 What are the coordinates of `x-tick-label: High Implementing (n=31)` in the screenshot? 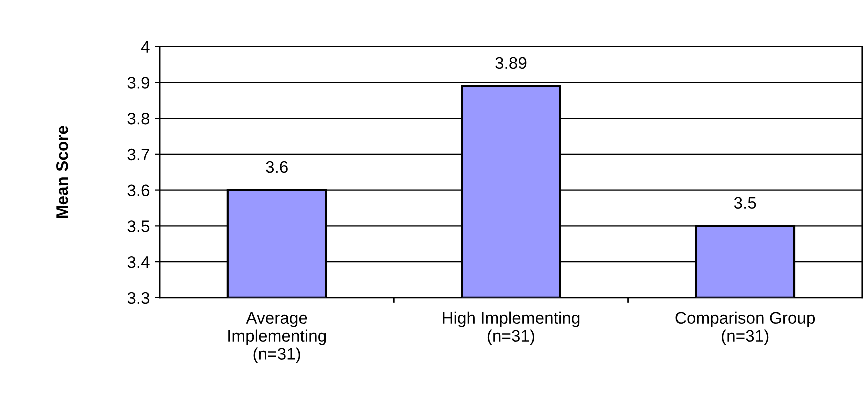 It's located at (511, 329).